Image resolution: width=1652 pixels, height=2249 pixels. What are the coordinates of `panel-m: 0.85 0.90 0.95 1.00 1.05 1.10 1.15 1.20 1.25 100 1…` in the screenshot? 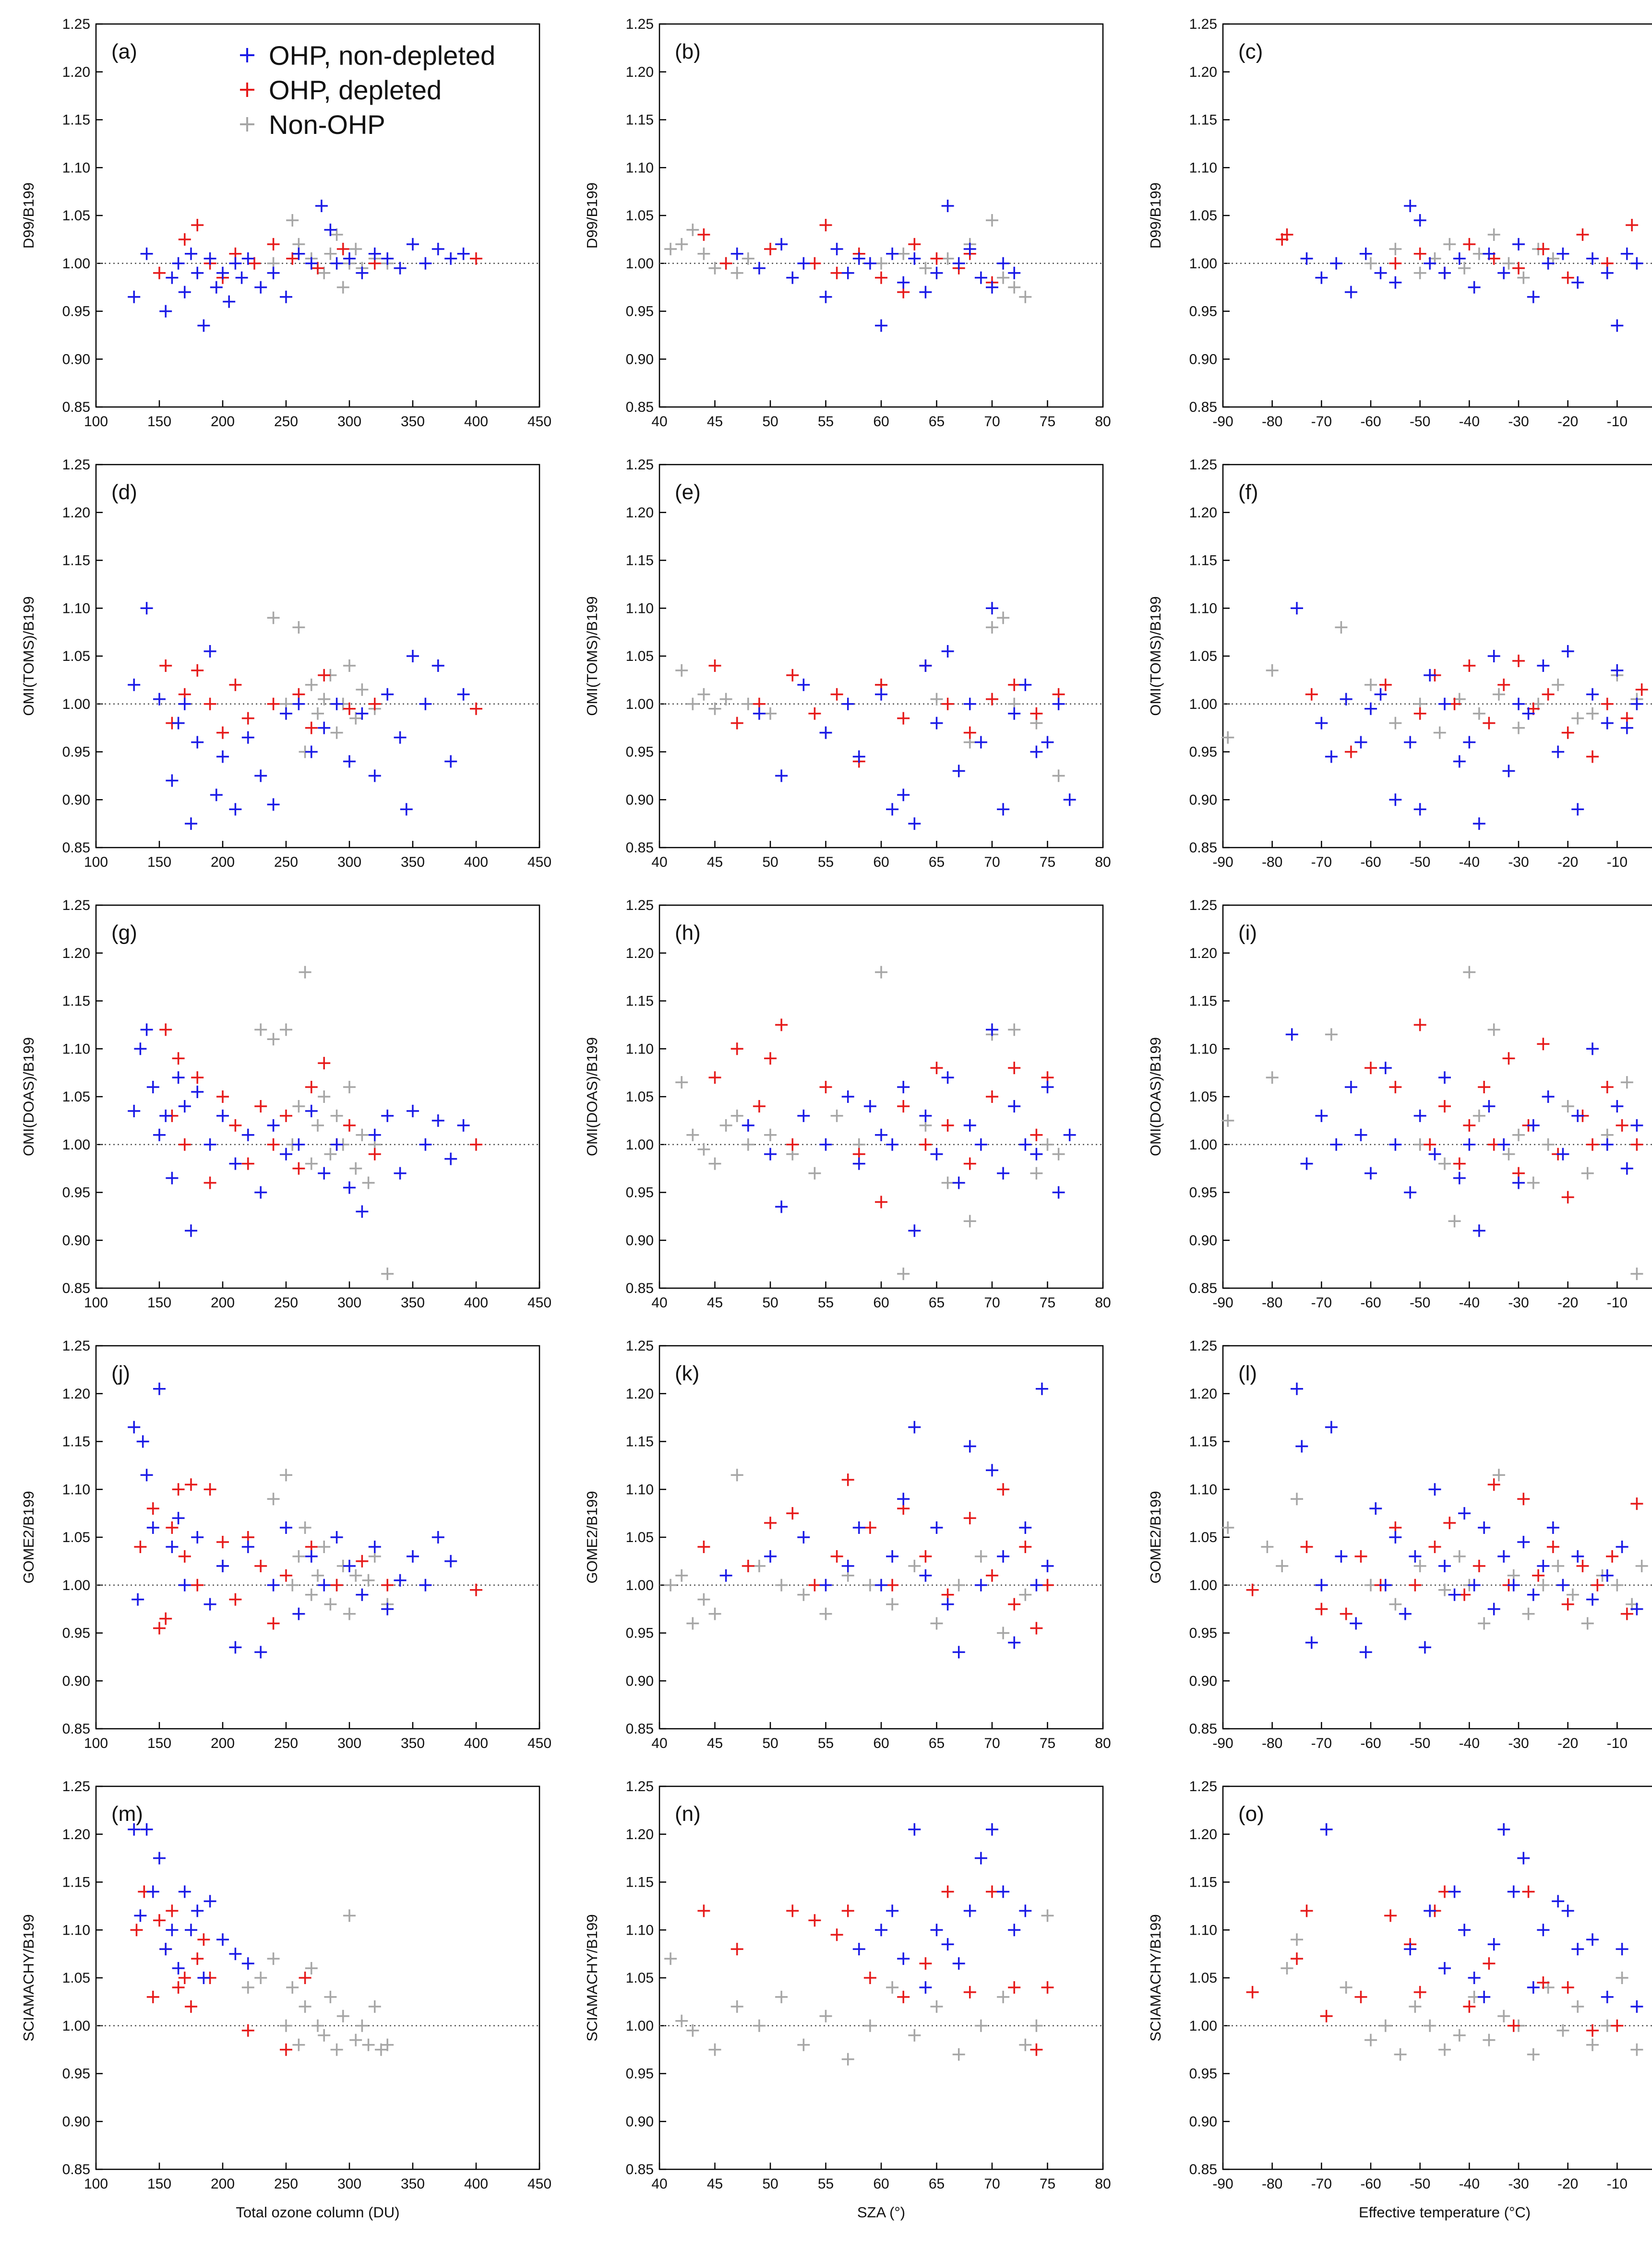 It's located at (285, 2000).